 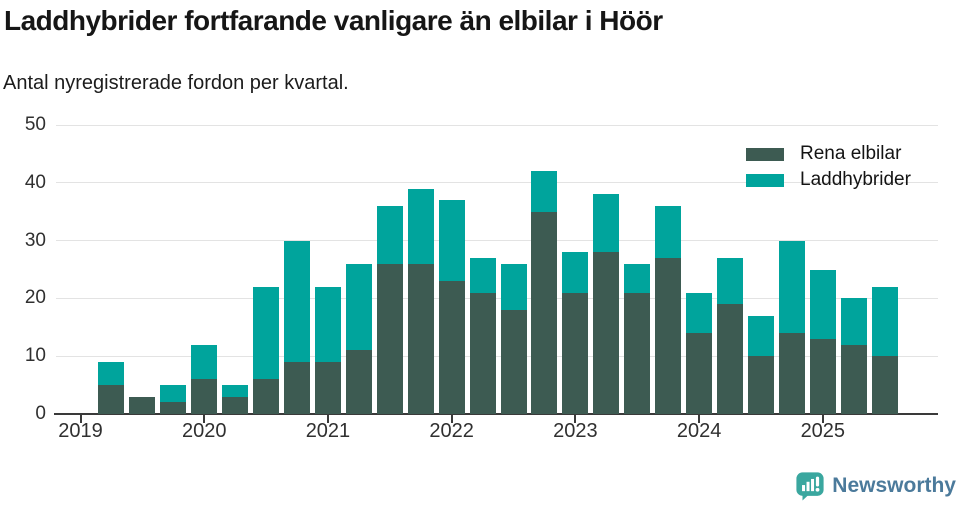 What do you see at coordinates (810, 486) in the screenshot?
I see `newsworthy-logo-icon` at bounding box center [810, 486].